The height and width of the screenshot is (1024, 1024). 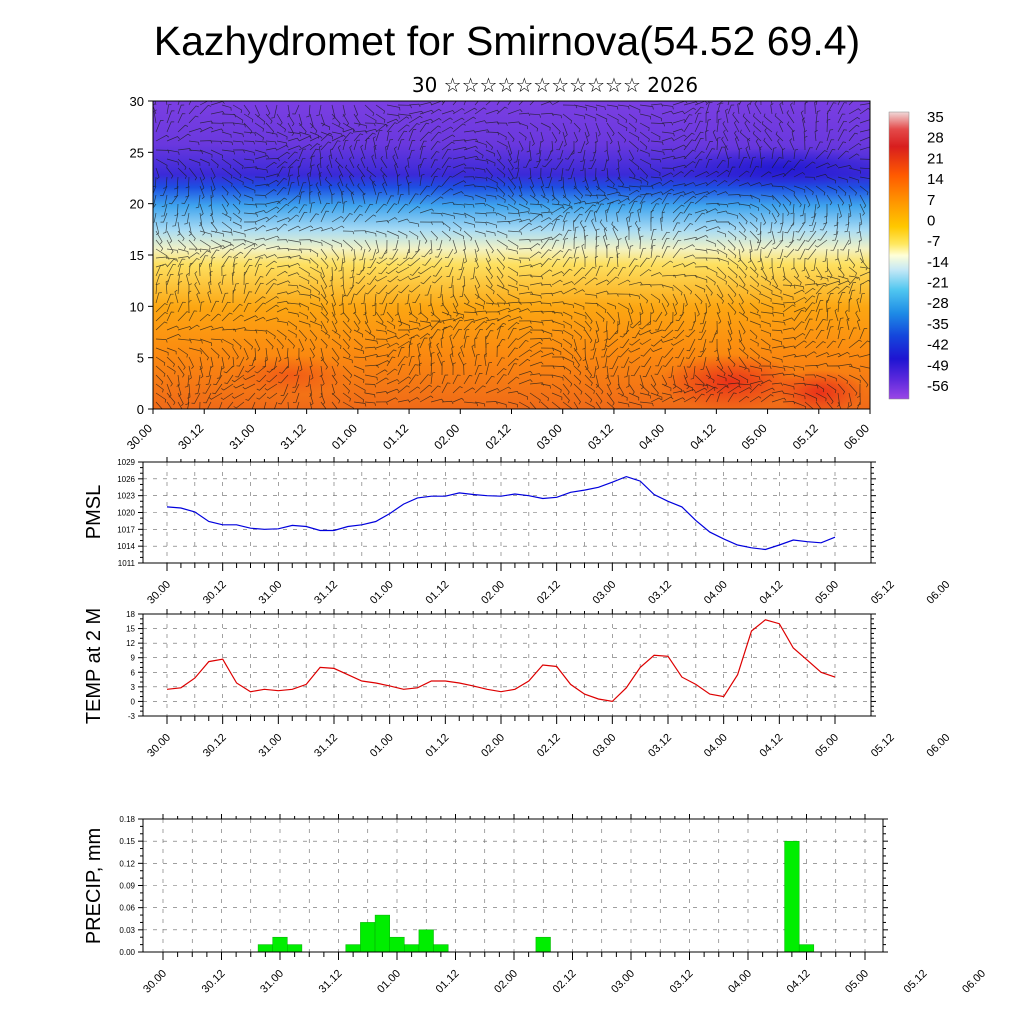 What do you see at coordinates (127, 863) in the screenshot?
I see `y-tick-label: 0.12` at bounding box center [127, 863].